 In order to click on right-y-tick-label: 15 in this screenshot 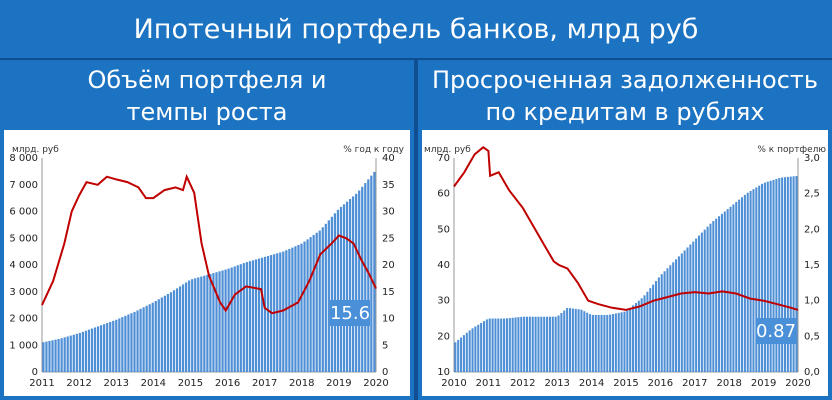, I will do `click(388, 292)`.